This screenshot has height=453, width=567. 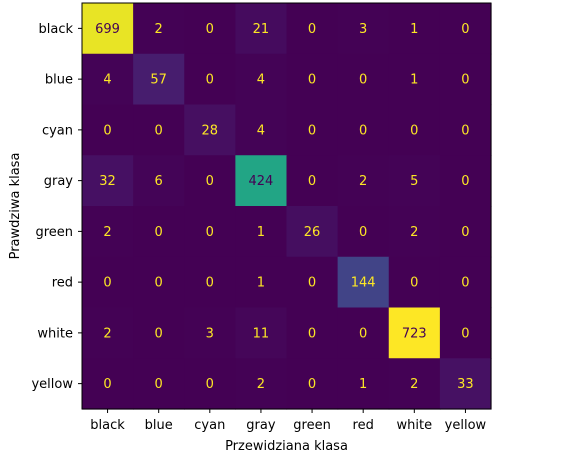 I want to click on y-tick-label: black, so click(x=55, y=29).